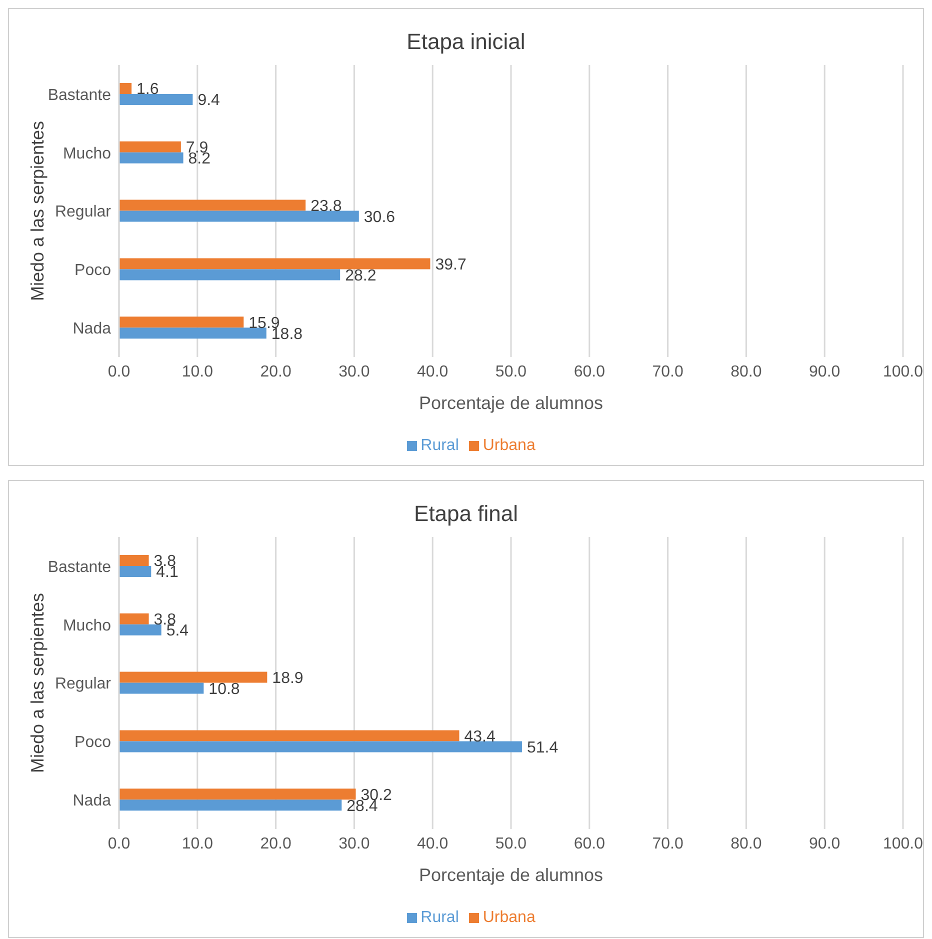 This screenshot has height=939, width=932. Describe the element at coordinates (542, 747) in the screenshot. I see `data-label: 51.4` at that location.